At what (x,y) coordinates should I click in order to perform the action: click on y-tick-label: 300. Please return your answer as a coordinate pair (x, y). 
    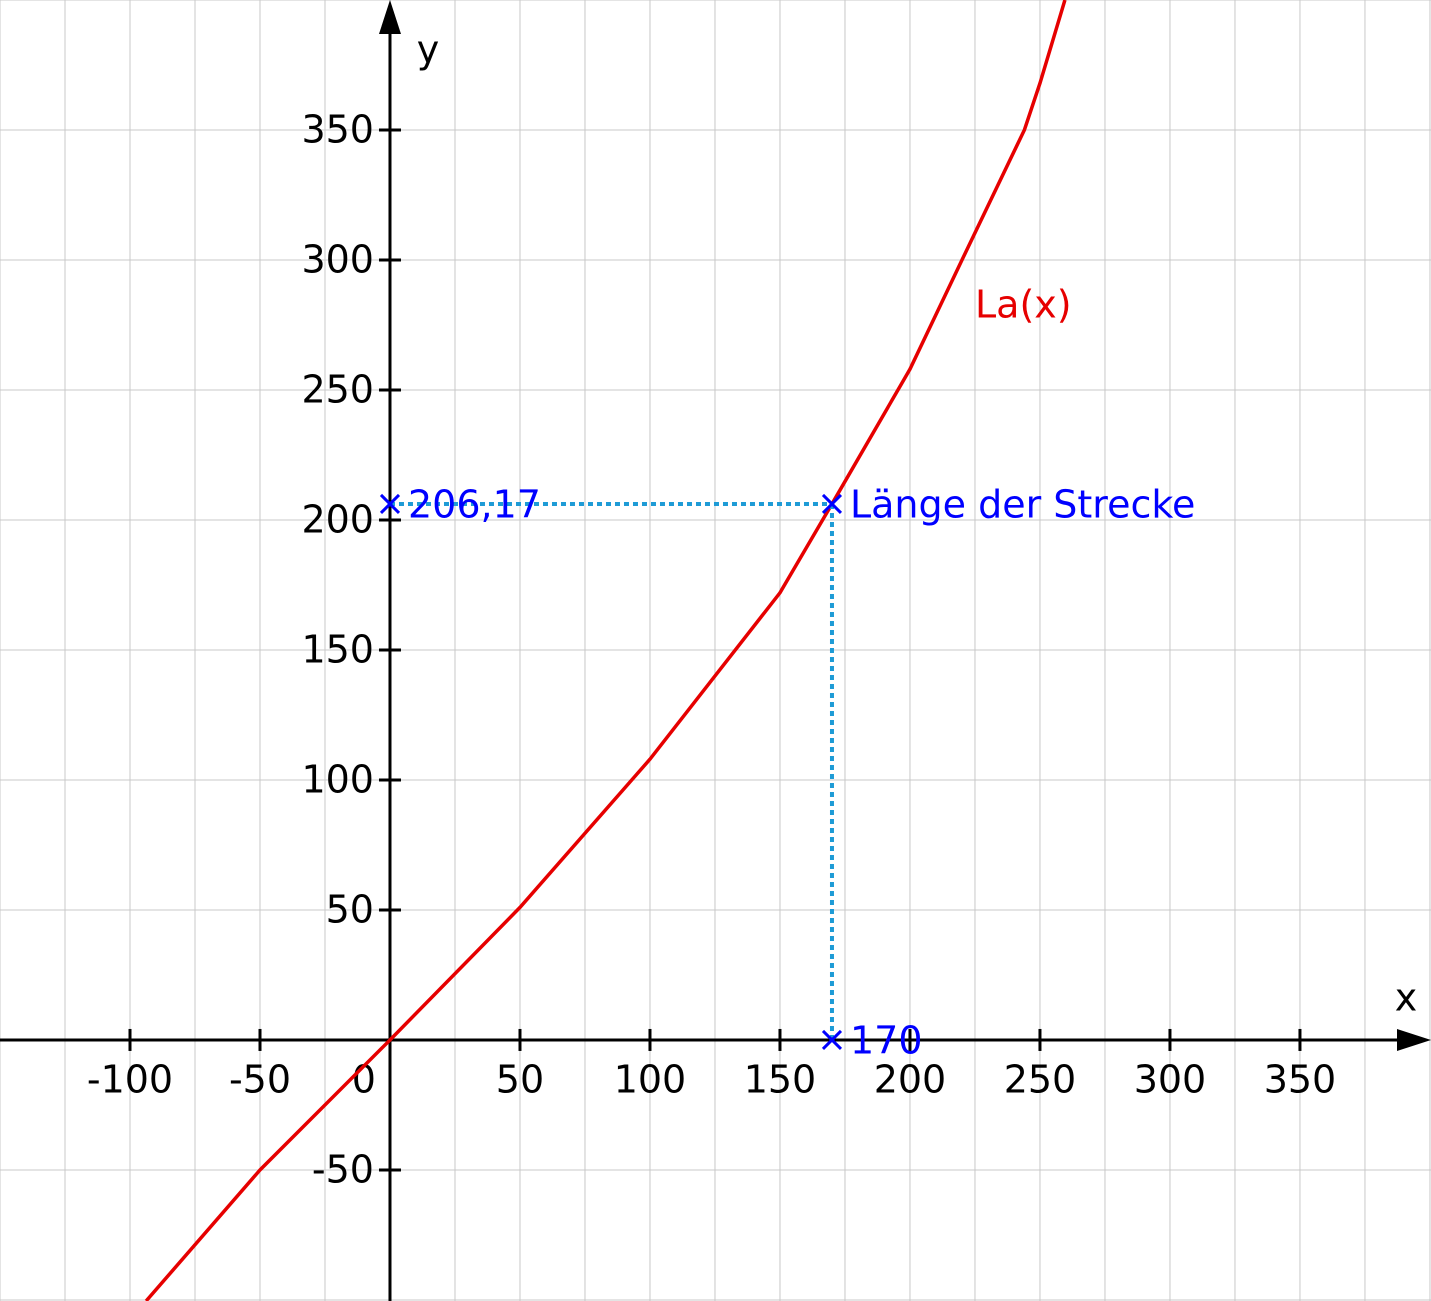
    Looking at the image, I should click on (337, 259).